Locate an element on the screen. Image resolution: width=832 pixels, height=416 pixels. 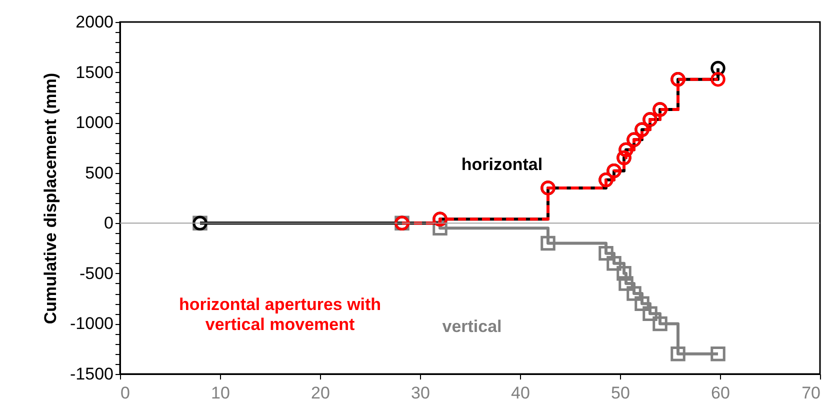
y-axis-title: Cumulative displacement (mm) is located at coordinates (50, 198).